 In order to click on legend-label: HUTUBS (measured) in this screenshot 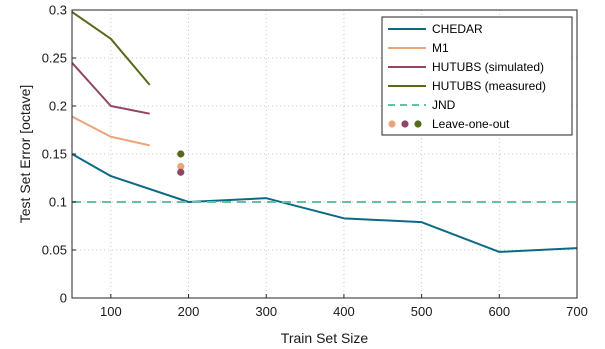, I will do `click(489, 86)`.